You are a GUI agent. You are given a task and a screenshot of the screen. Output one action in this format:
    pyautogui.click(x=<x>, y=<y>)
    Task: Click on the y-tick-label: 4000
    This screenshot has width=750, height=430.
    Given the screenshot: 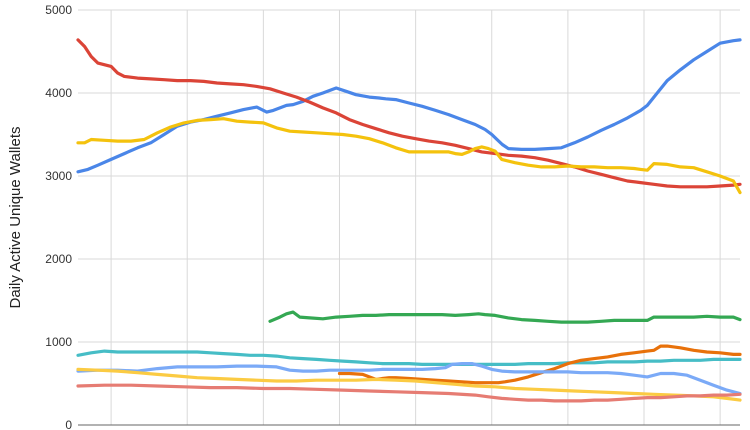 What is the action you would take?
    pyautogui.click(x=58, y=93)
    